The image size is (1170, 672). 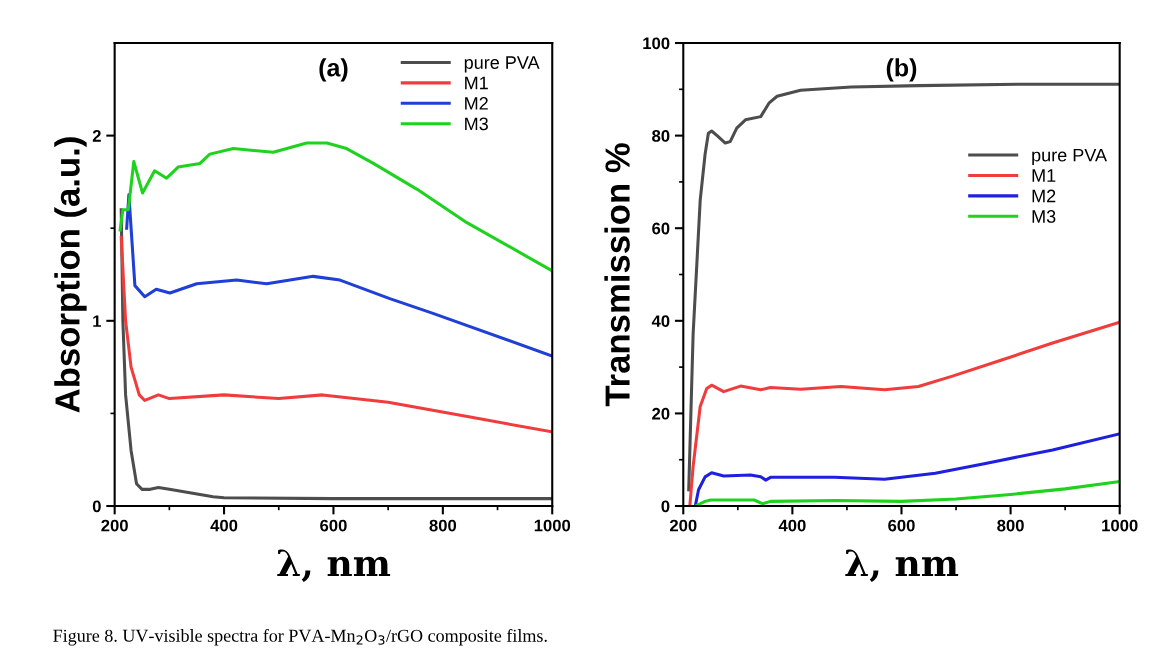 What do you see at coordinates (661, 413) in the screenshot?
I see `y-tick-label: 20` at bounding box center [661, 413].